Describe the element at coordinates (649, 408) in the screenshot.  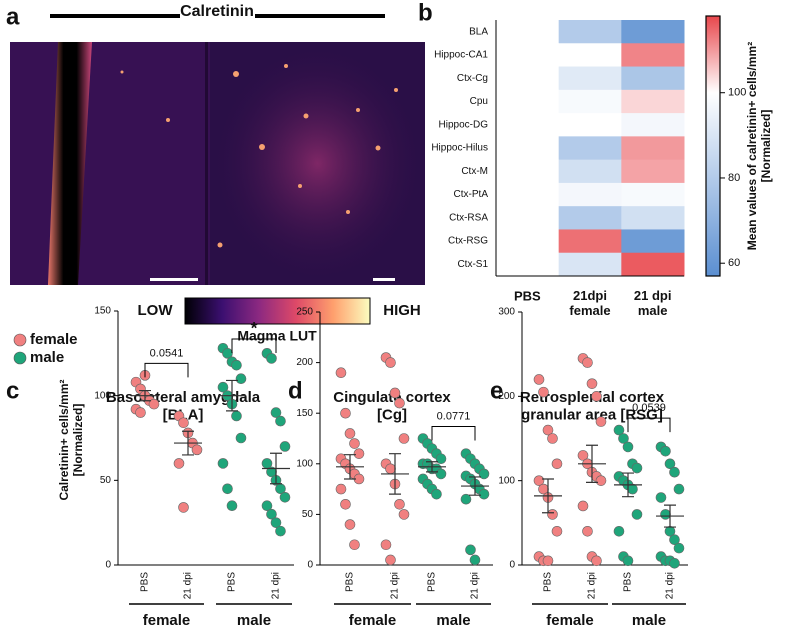
I see `significance-label: 0.0539` at that location.